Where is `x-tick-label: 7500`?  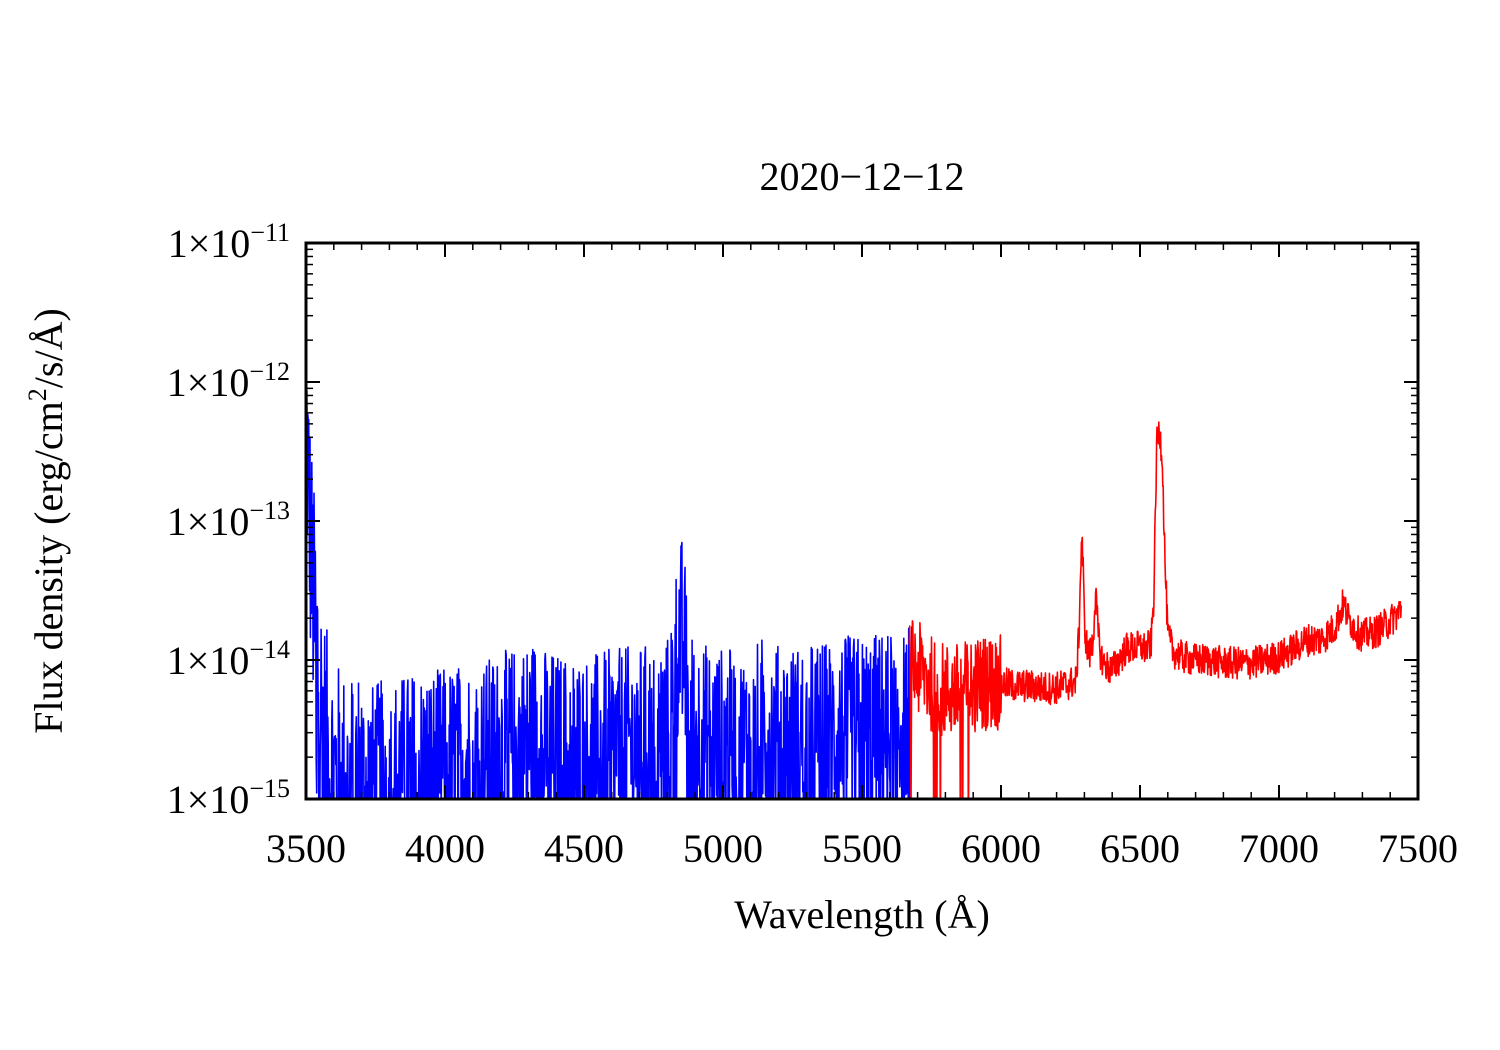 x-tick-label: 7500 is located at coordinates (1418, 848).